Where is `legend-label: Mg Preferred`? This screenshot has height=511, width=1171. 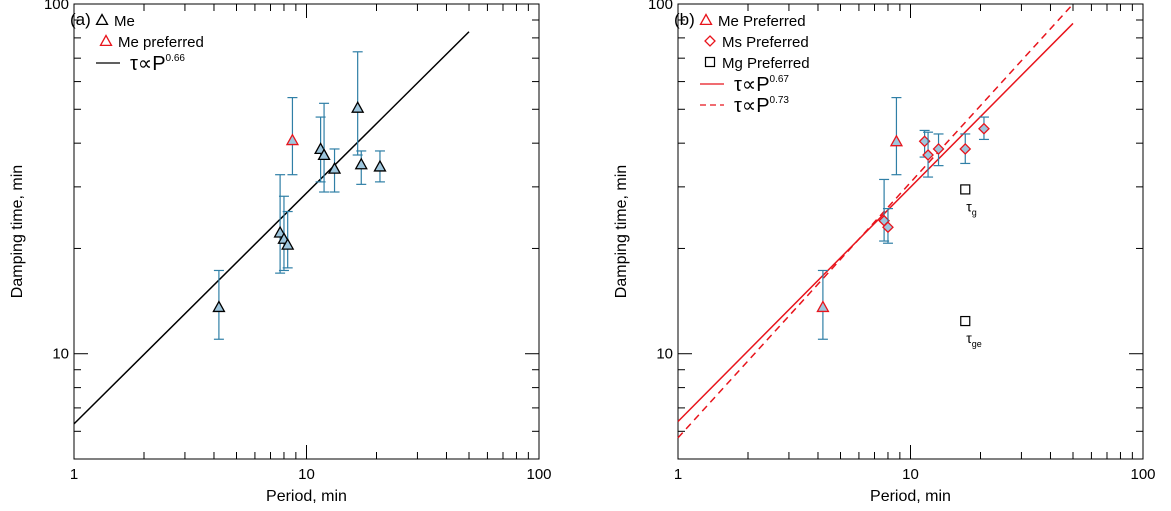 legend-label: Mg Preferred is located at coordinates (766, 63).